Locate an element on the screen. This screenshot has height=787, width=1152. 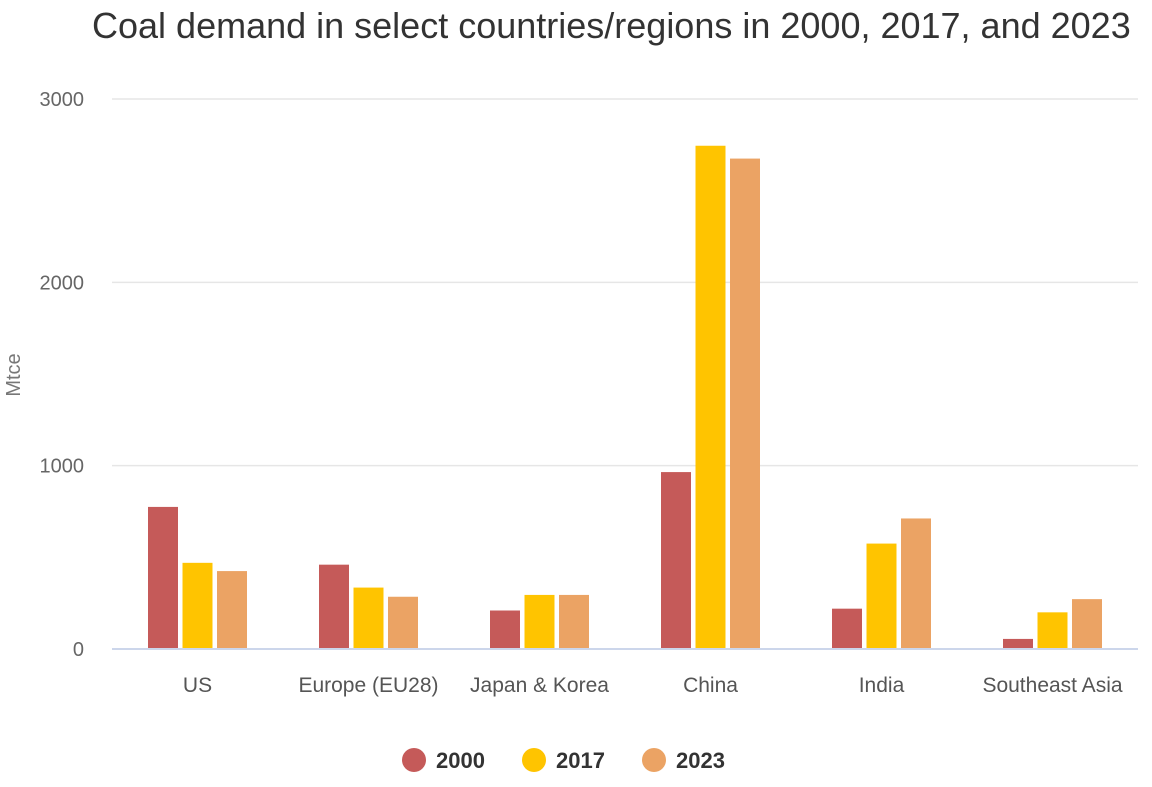
legend-label-2017: 2017 is located at coordinates (580, 760).